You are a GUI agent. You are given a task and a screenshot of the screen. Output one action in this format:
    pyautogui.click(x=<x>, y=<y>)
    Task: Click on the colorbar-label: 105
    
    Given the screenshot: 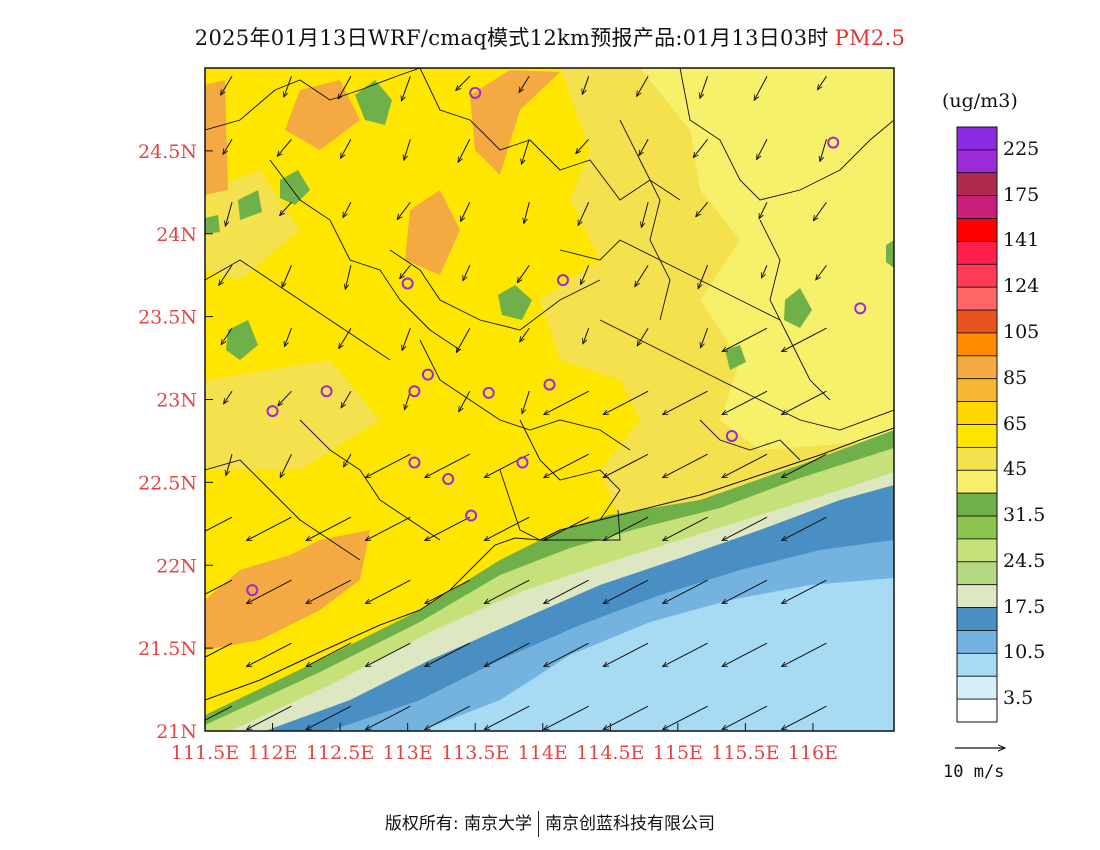 What is the action you would take?
    pyautogui.click(x=1021, y=331)
    